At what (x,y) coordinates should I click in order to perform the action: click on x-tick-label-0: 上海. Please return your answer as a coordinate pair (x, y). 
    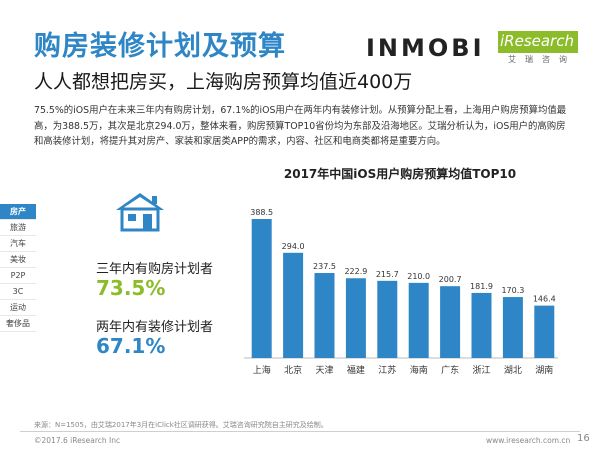
    Looking at the image, I should click on (262, 370).